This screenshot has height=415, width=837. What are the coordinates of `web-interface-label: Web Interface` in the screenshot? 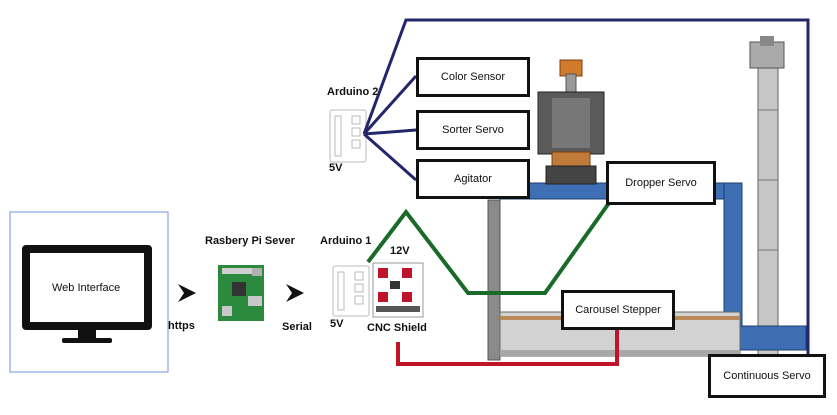 It's located at (86, 288).